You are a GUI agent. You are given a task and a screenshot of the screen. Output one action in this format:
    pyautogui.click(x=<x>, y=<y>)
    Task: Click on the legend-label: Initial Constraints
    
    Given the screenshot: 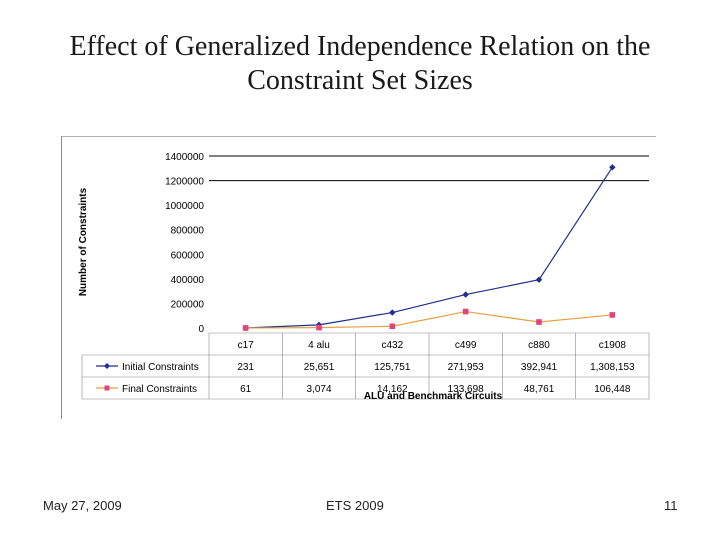 What is the action you would take?
    pyautogui.click(x=160, y=367)
    